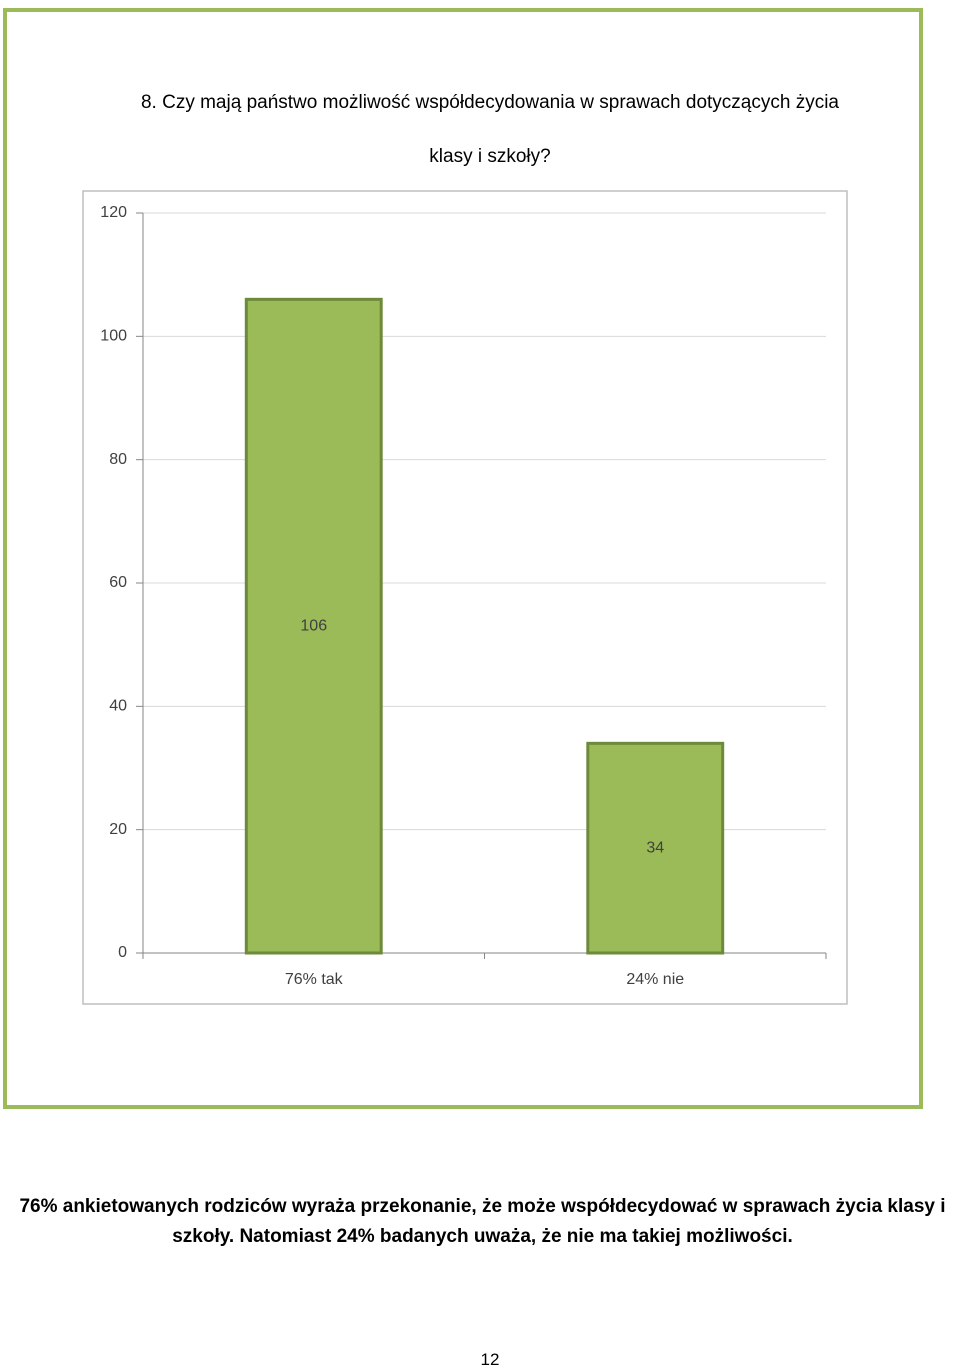 This screenshot has height=1371, width=960. What do you see at coordinates (490, 1359) in the screenshot?
I see `page-number: 12` at bounding box center [490, 1359].